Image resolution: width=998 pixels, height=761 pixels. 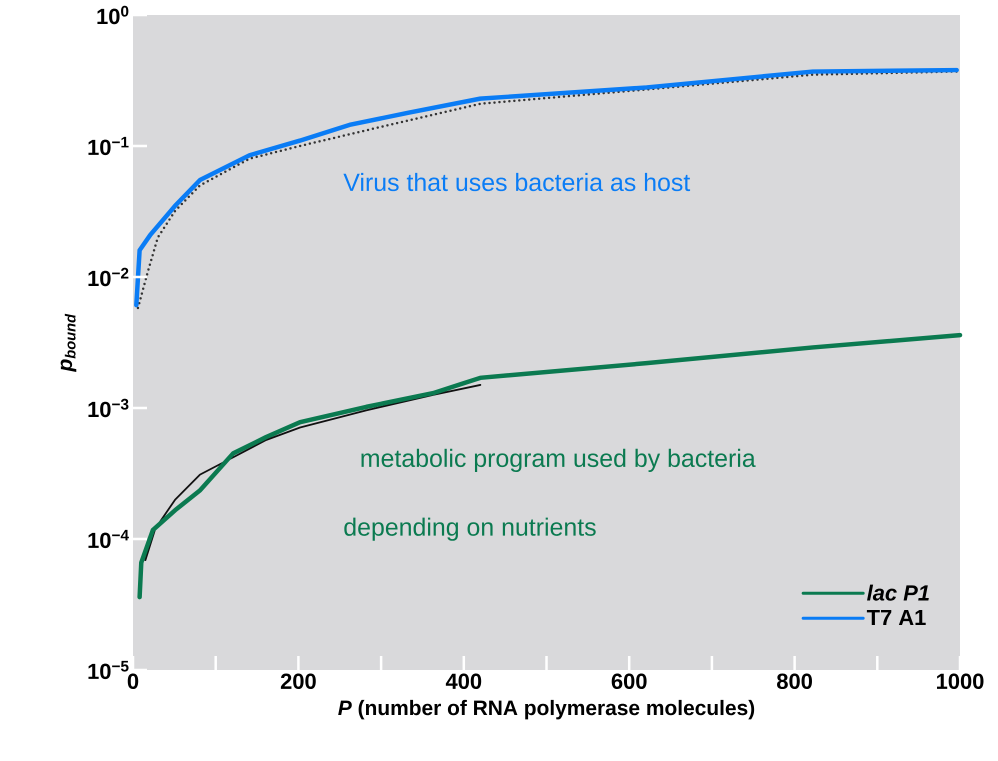 What do you see at coordinates (108, 539) in the screenshot?
I see `y-tick-label: 10$^{−4}$` at bounding box center [108, 539].